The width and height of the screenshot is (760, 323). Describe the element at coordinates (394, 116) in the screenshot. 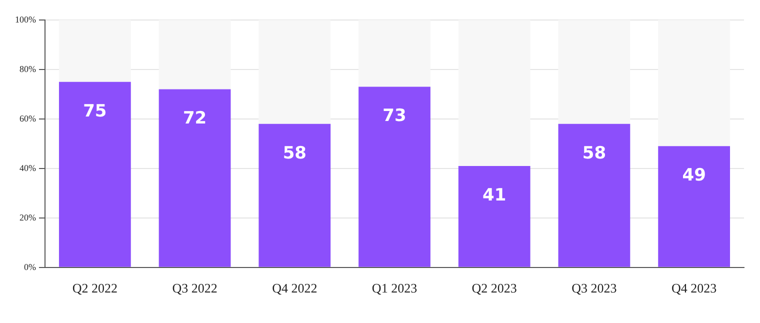

I see `data-label: 73` at that location.